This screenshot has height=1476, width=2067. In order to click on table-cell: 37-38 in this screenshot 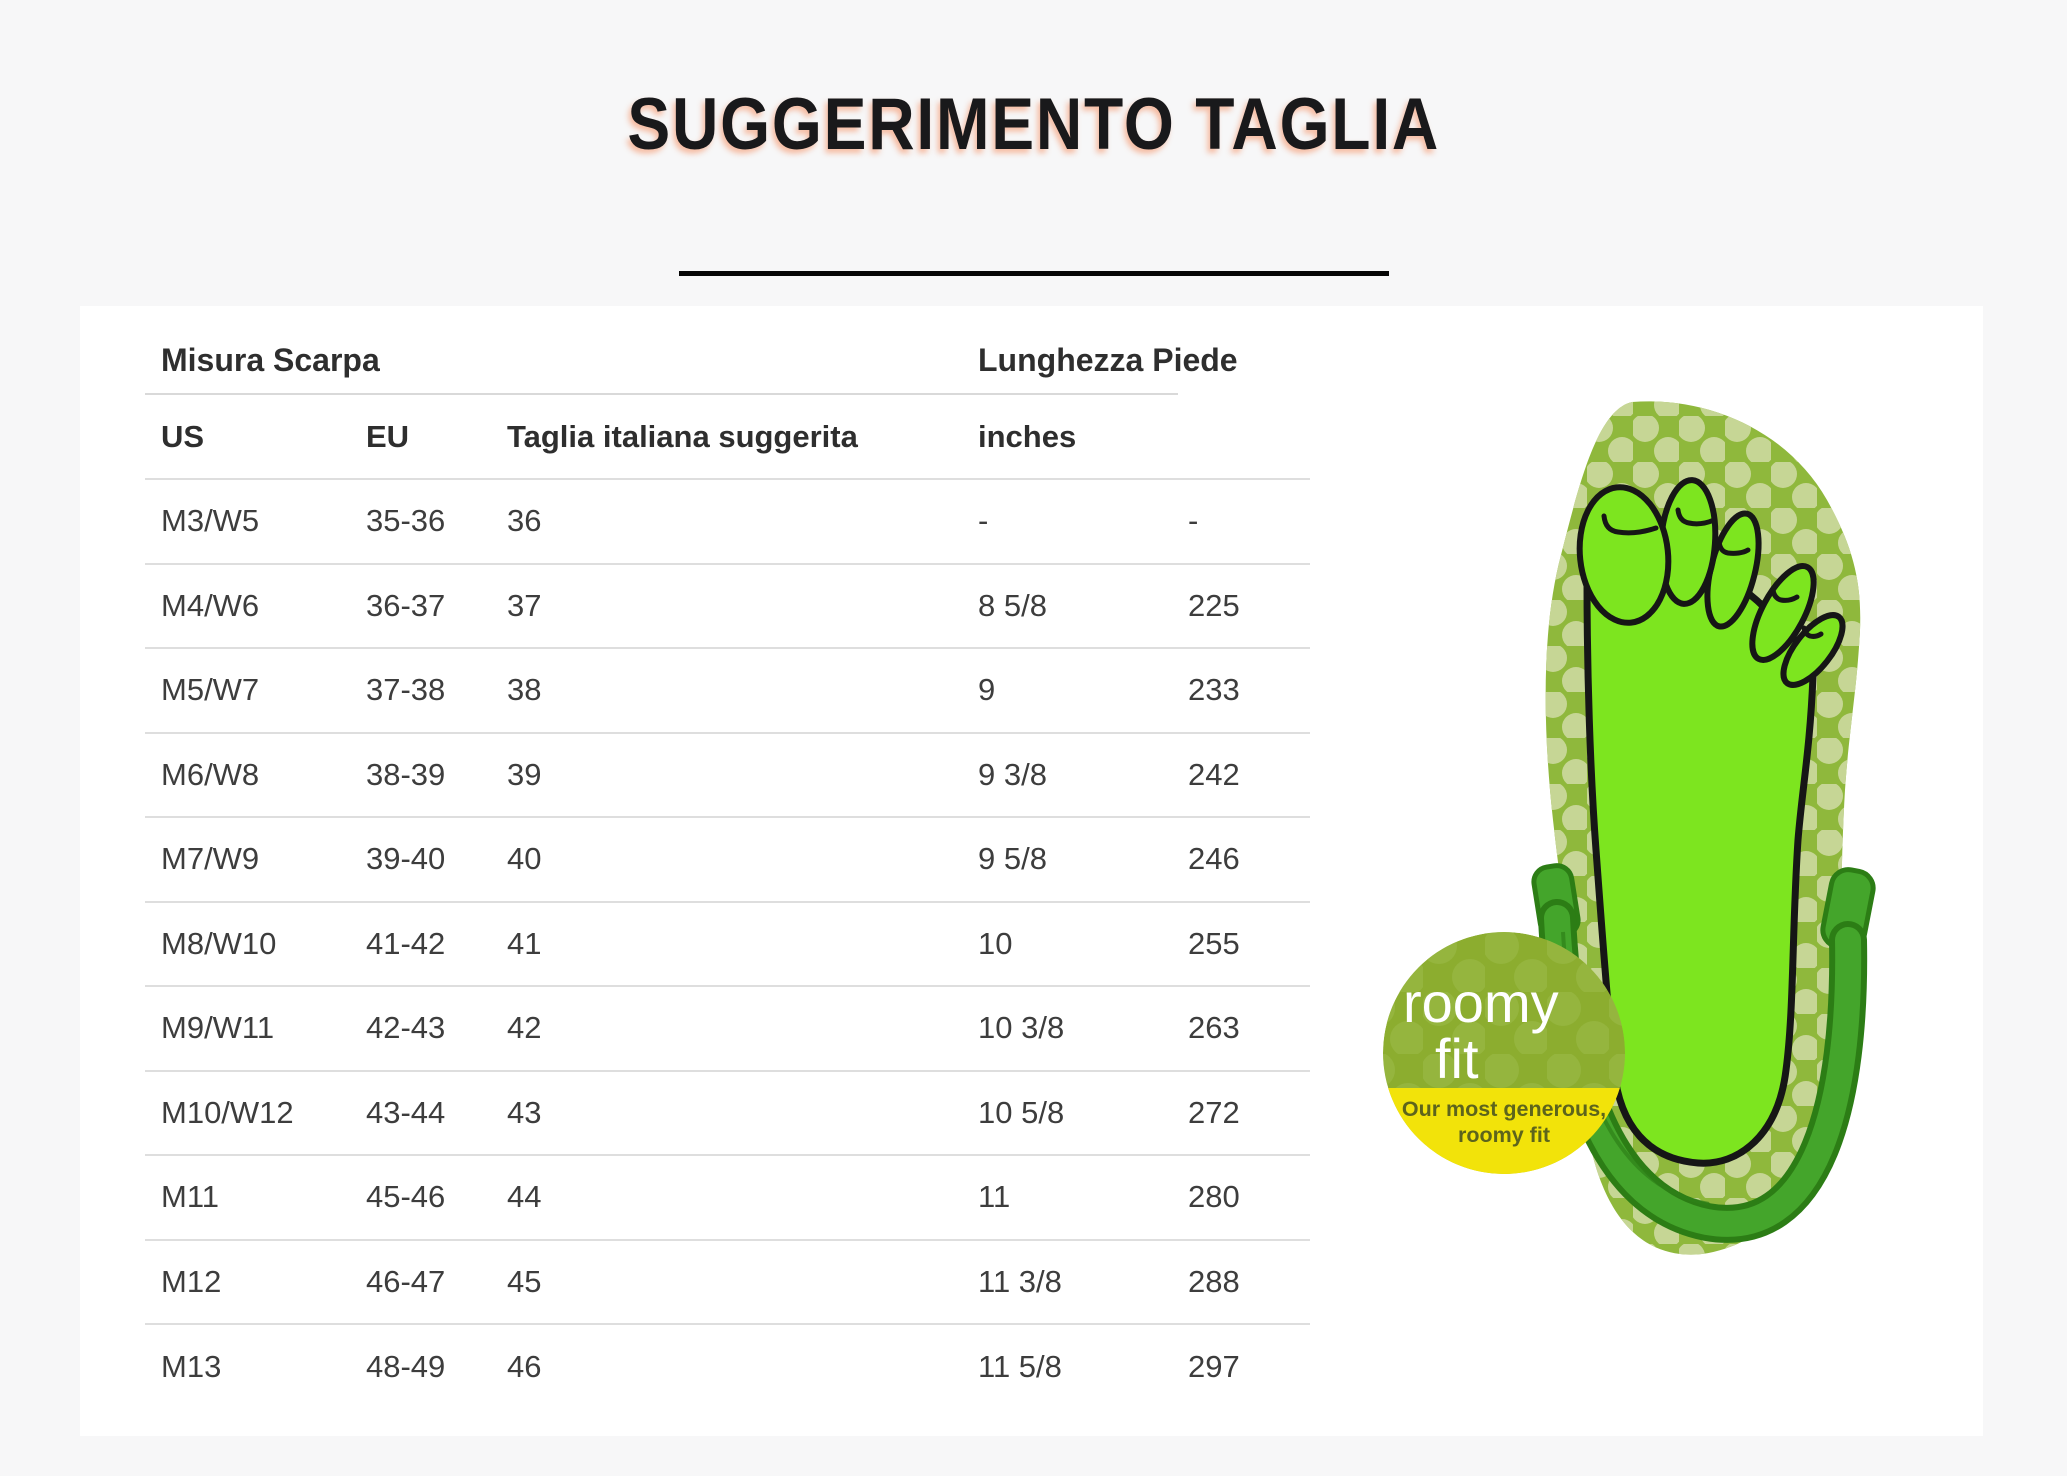, I will do `click(406, 690)`.